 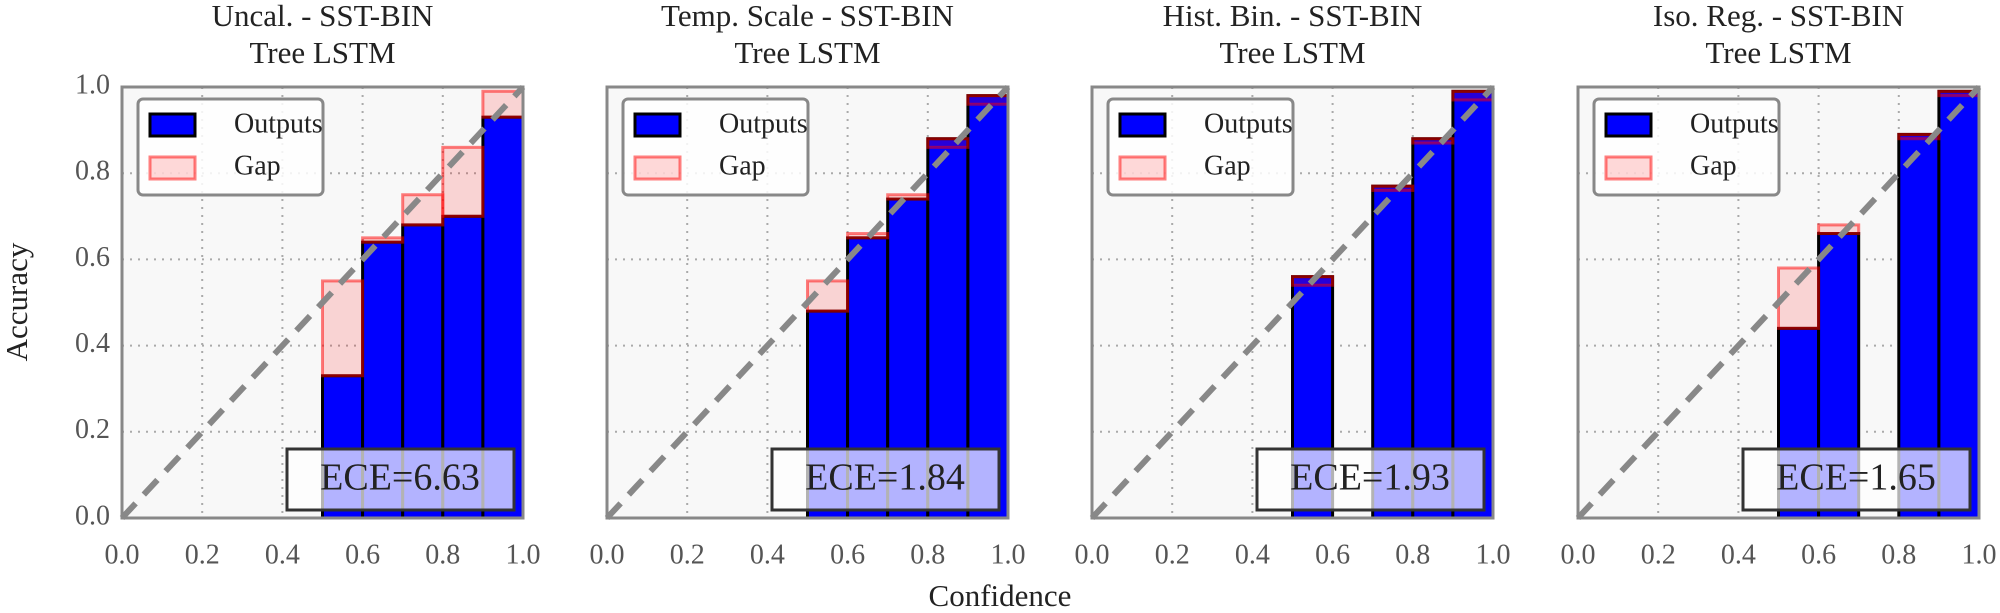 I want to click on y-axis-label: Accuracy, so click(x=17, y=301).